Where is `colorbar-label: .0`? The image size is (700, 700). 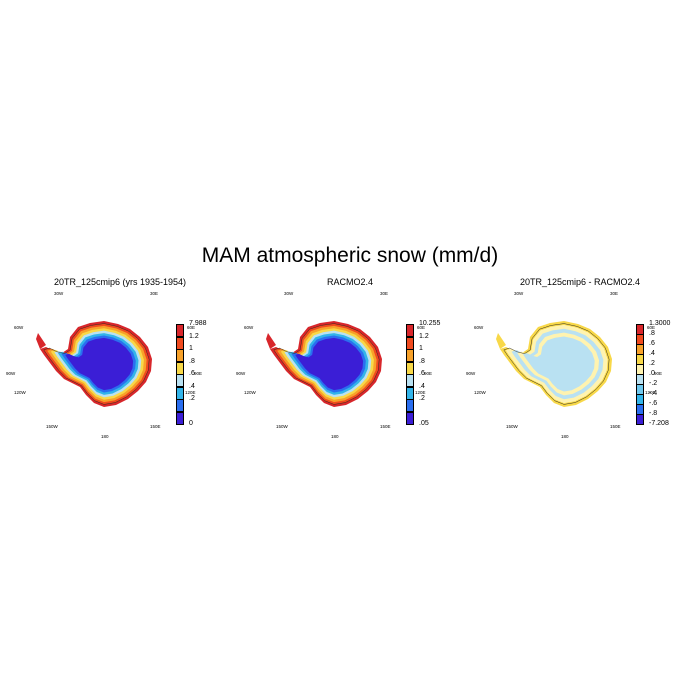 colorbar-label: .0 is located at coordinates (652, 373).